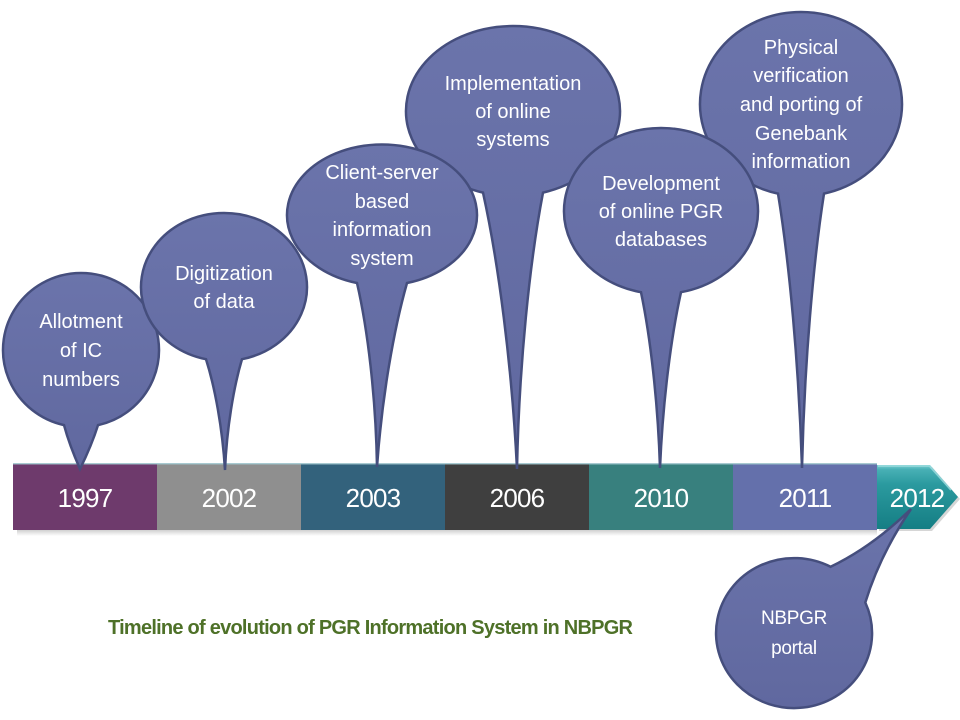 The image size is (960, 720). What do you see at coordinates (801, 134) in the screenshot?
I see `svg-text: Genebank` at bounding box center [801, 134].